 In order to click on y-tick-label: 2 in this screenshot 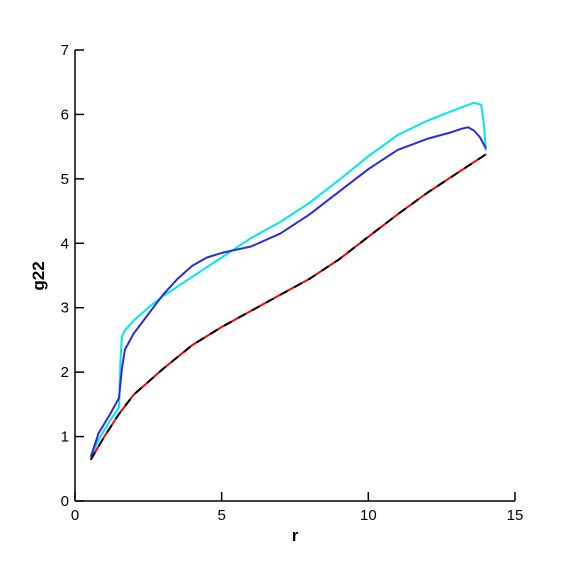, I will do `click(65, 372)`.